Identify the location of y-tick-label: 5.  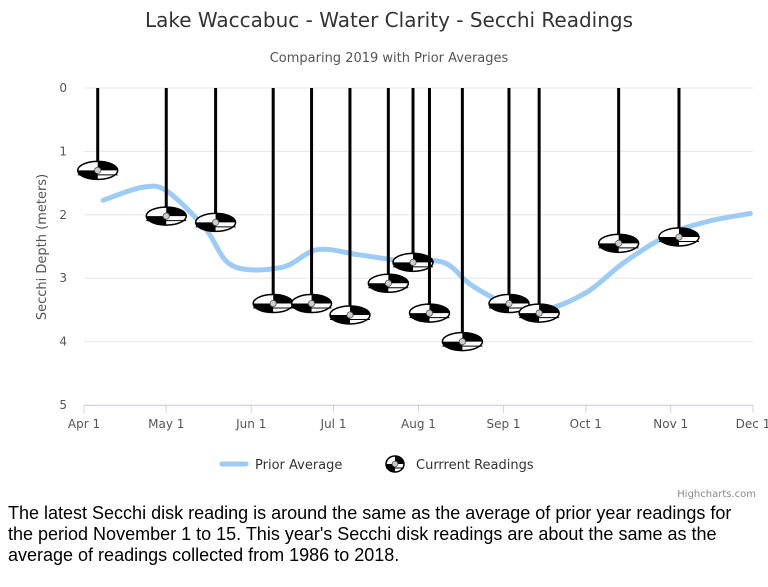
(63, 405).